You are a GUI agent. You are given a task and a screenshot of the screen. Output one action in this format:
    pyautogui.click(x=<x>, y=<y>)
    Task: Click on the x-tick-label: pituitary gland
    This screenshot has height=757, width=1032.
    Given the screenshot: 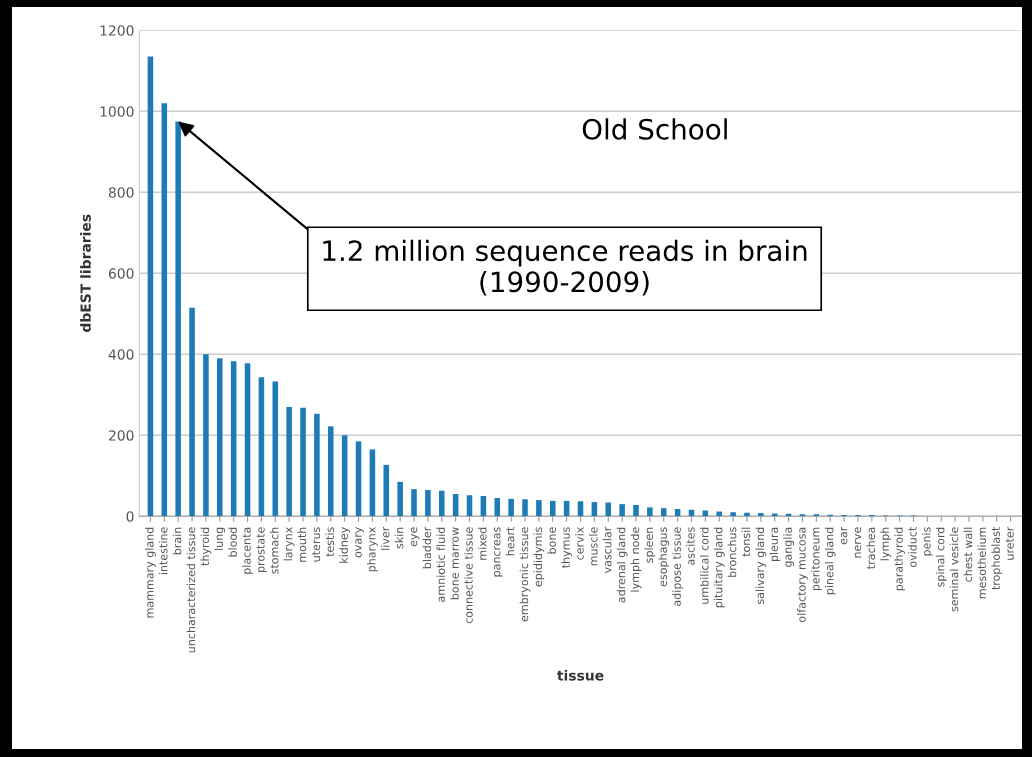 What is the action you would take?
    pyautogui.click(x=719, y=567)
    